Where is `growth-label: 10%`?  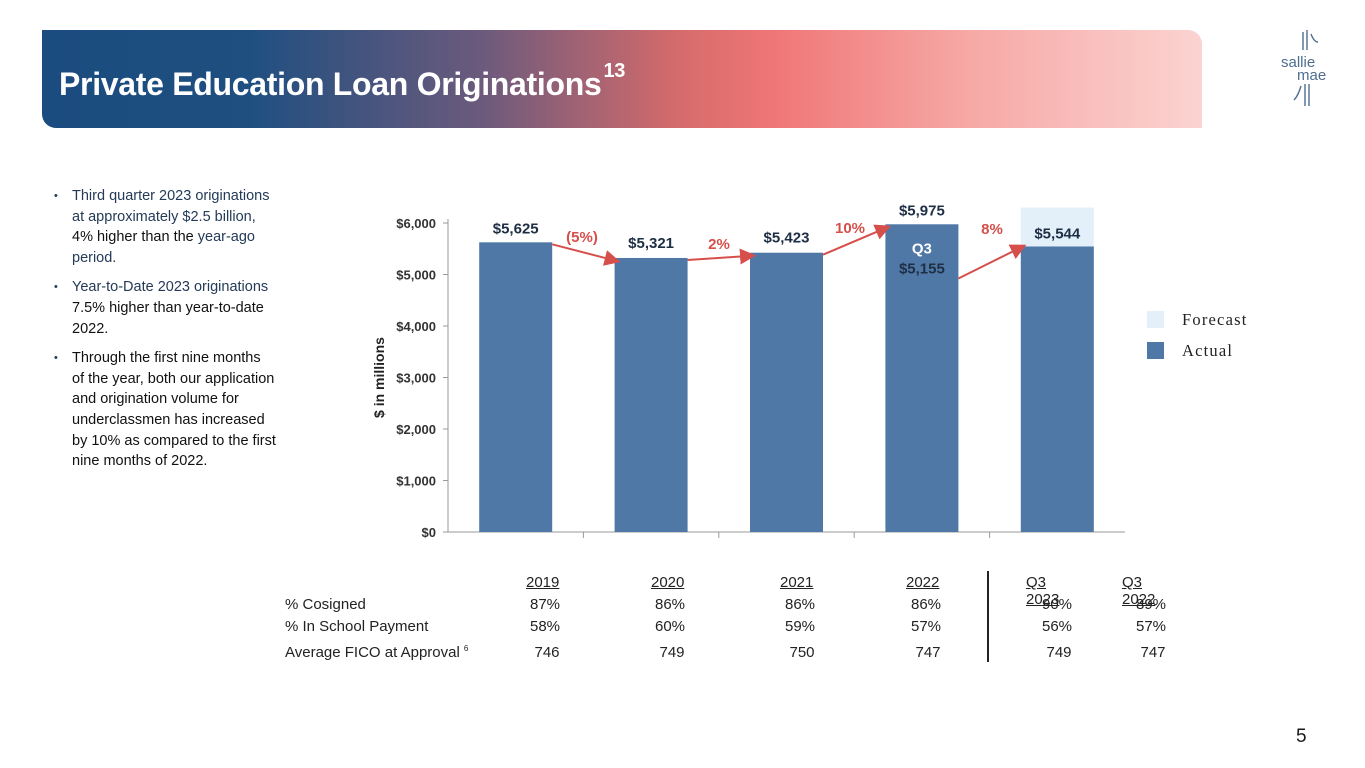
growth-label: 10% is located at coordinates (850, 228).